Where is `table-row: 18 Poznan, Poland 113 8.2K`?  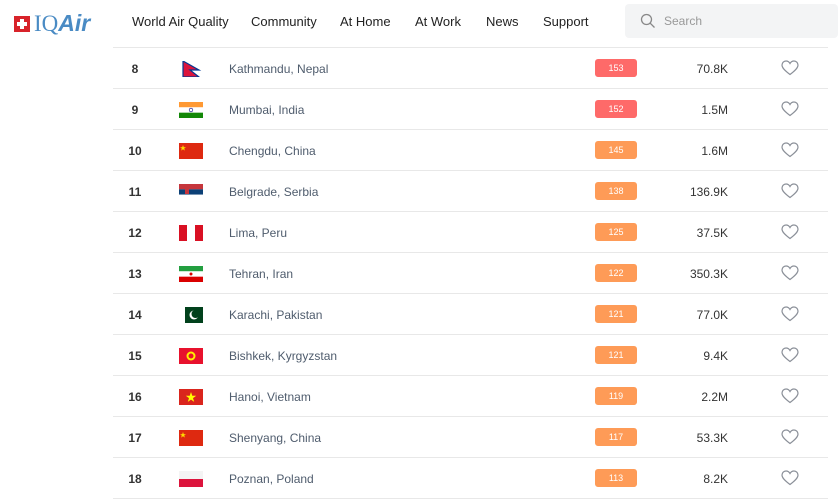 table-row: 18 Poznan, Poland 113 8.2K is located at coordinates (470, 478).